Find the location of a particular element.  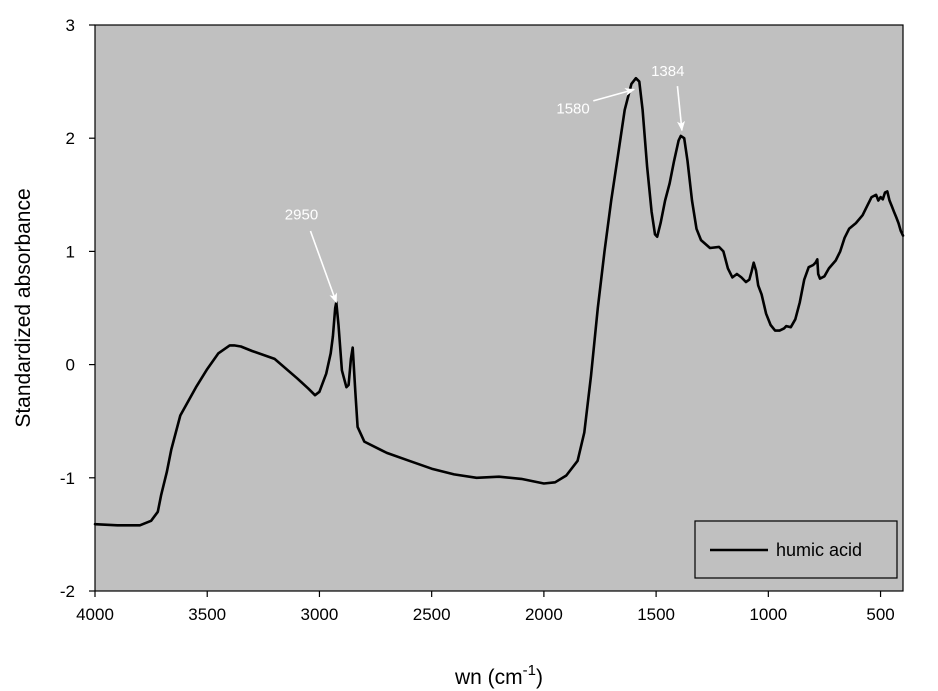

y-tick-label: -1 is located at coordinates (67, 478).